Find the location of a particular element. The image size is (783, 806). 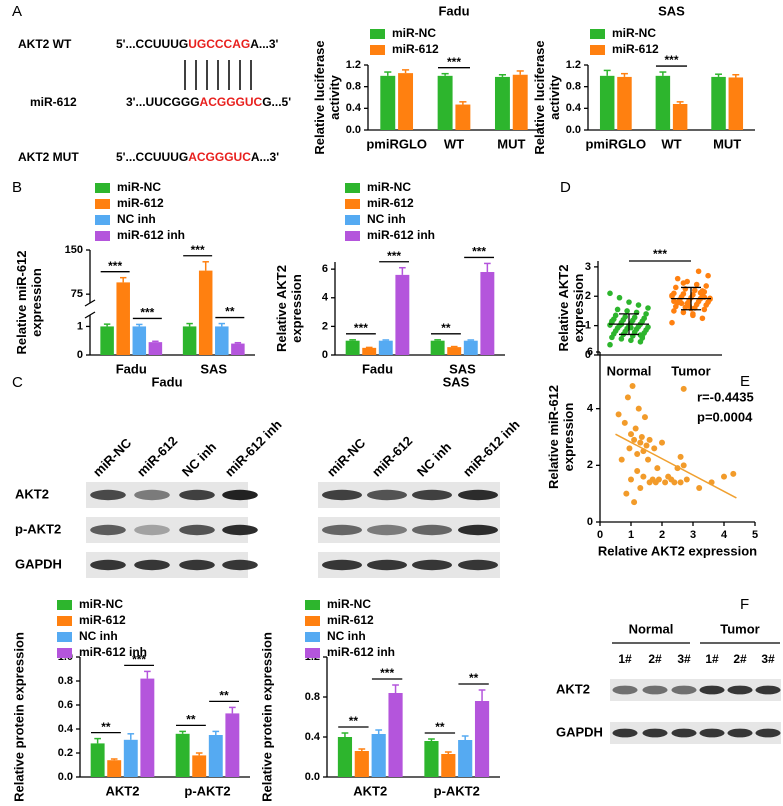

lane-label: miR-612 inh is located at coordinates (491, 448).